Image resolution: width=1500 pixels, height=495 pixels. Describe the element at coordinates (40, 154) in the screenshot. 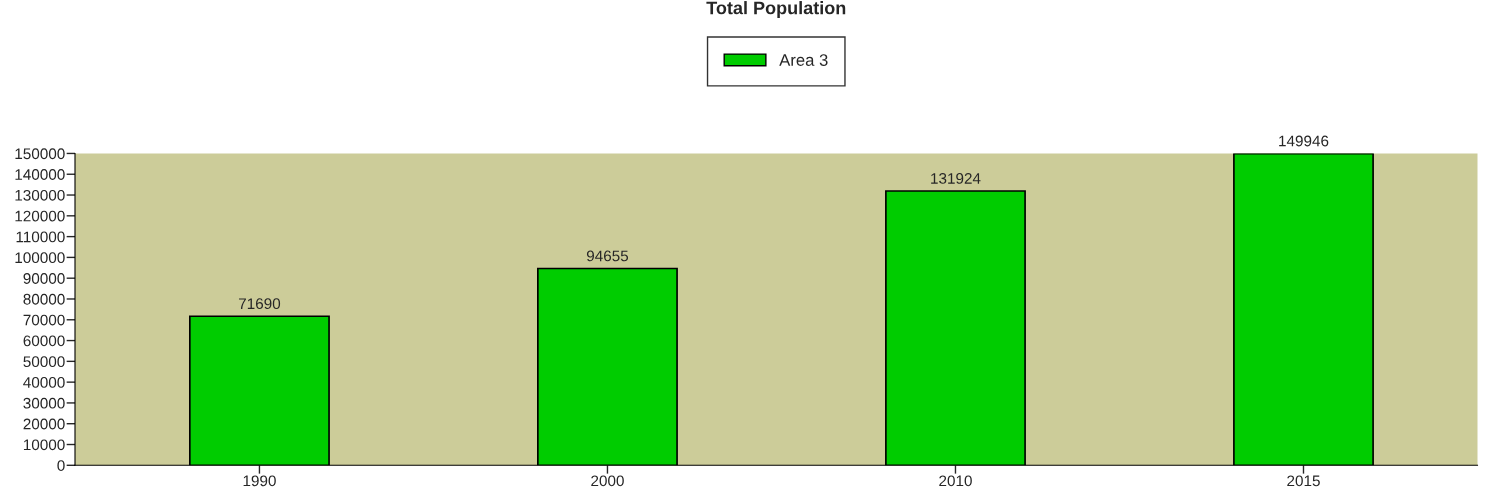

I see `y-tick-label: 150000` at that location.